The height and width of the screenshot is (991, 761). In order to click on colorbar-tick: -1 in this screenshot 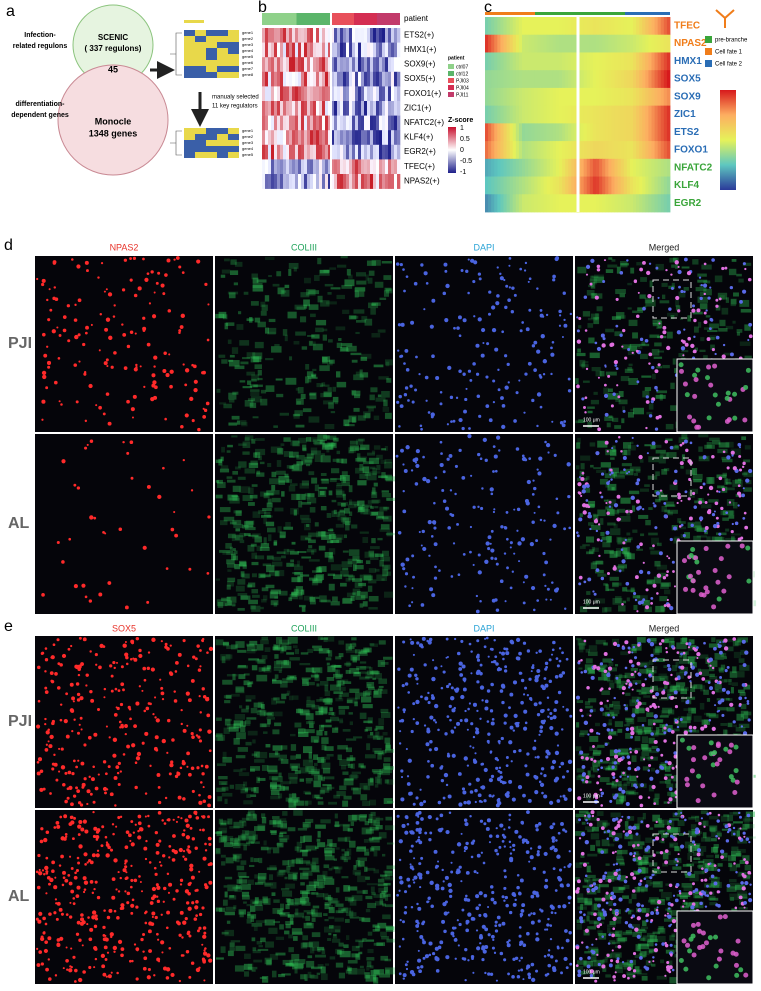, I will do `click(463, 172)`.